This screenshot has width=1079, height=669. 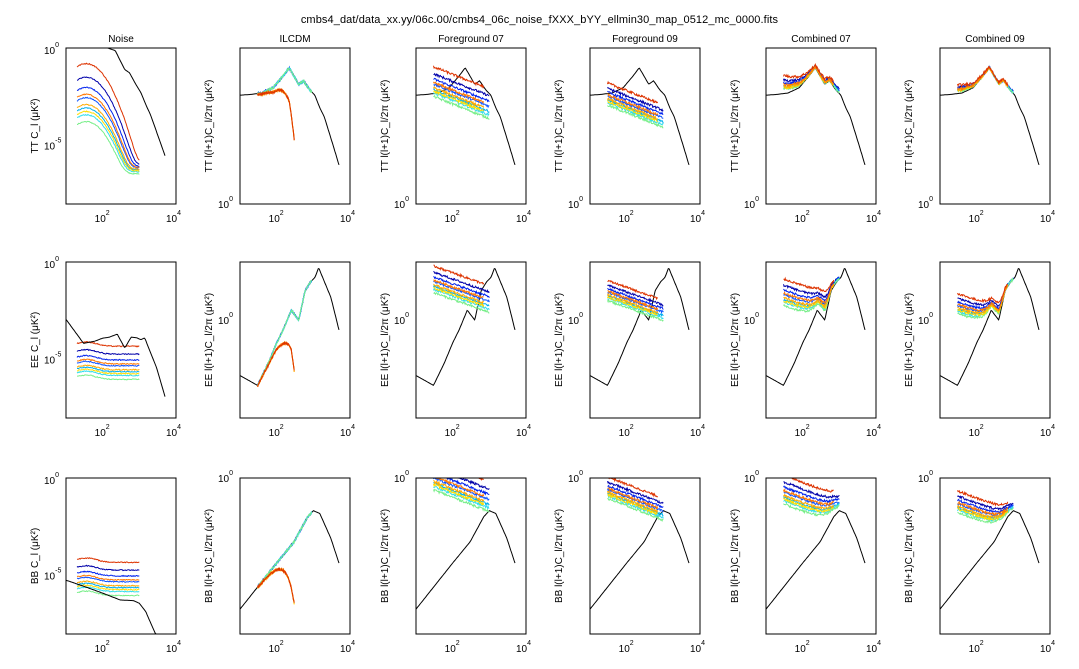 I want to click on panel-bb-5: 10² 10⁴ 100 BB l(l+1)C_l/2π (μK²), so click(x=979, y=562).